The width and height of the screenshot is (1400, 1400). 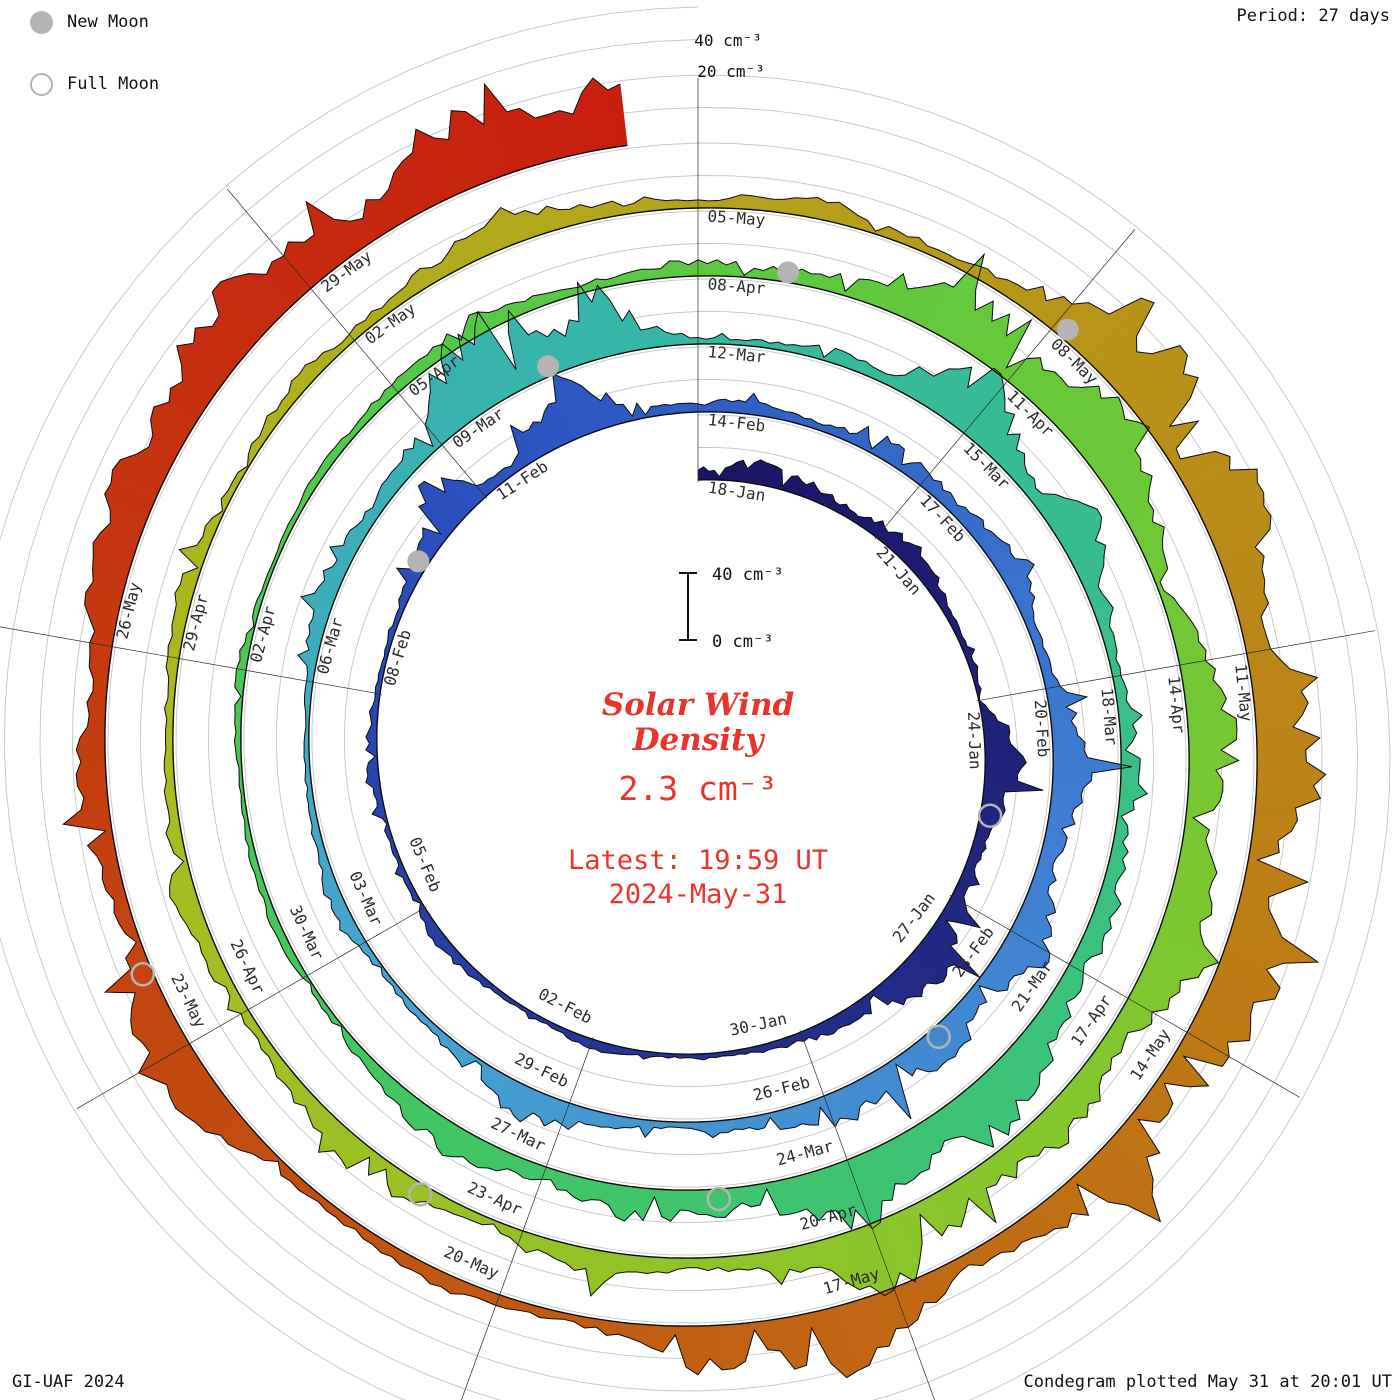 I want to click on date-label: 30-Jan, so click(x=758, y=1024).